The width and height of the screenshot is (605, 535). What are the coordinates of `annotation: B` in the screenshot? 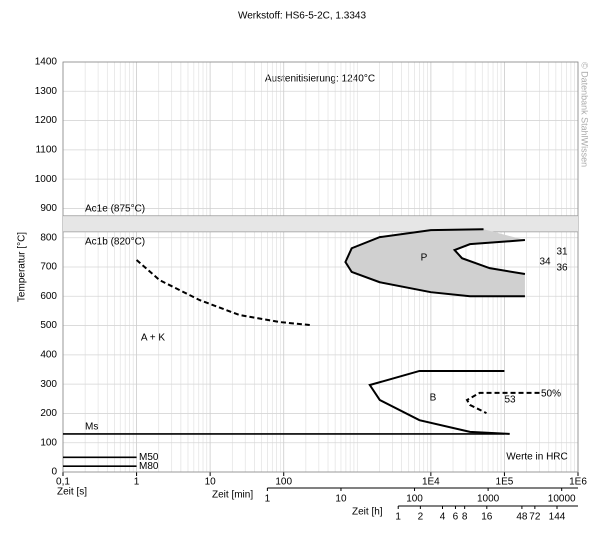 It's located at (433, 398).